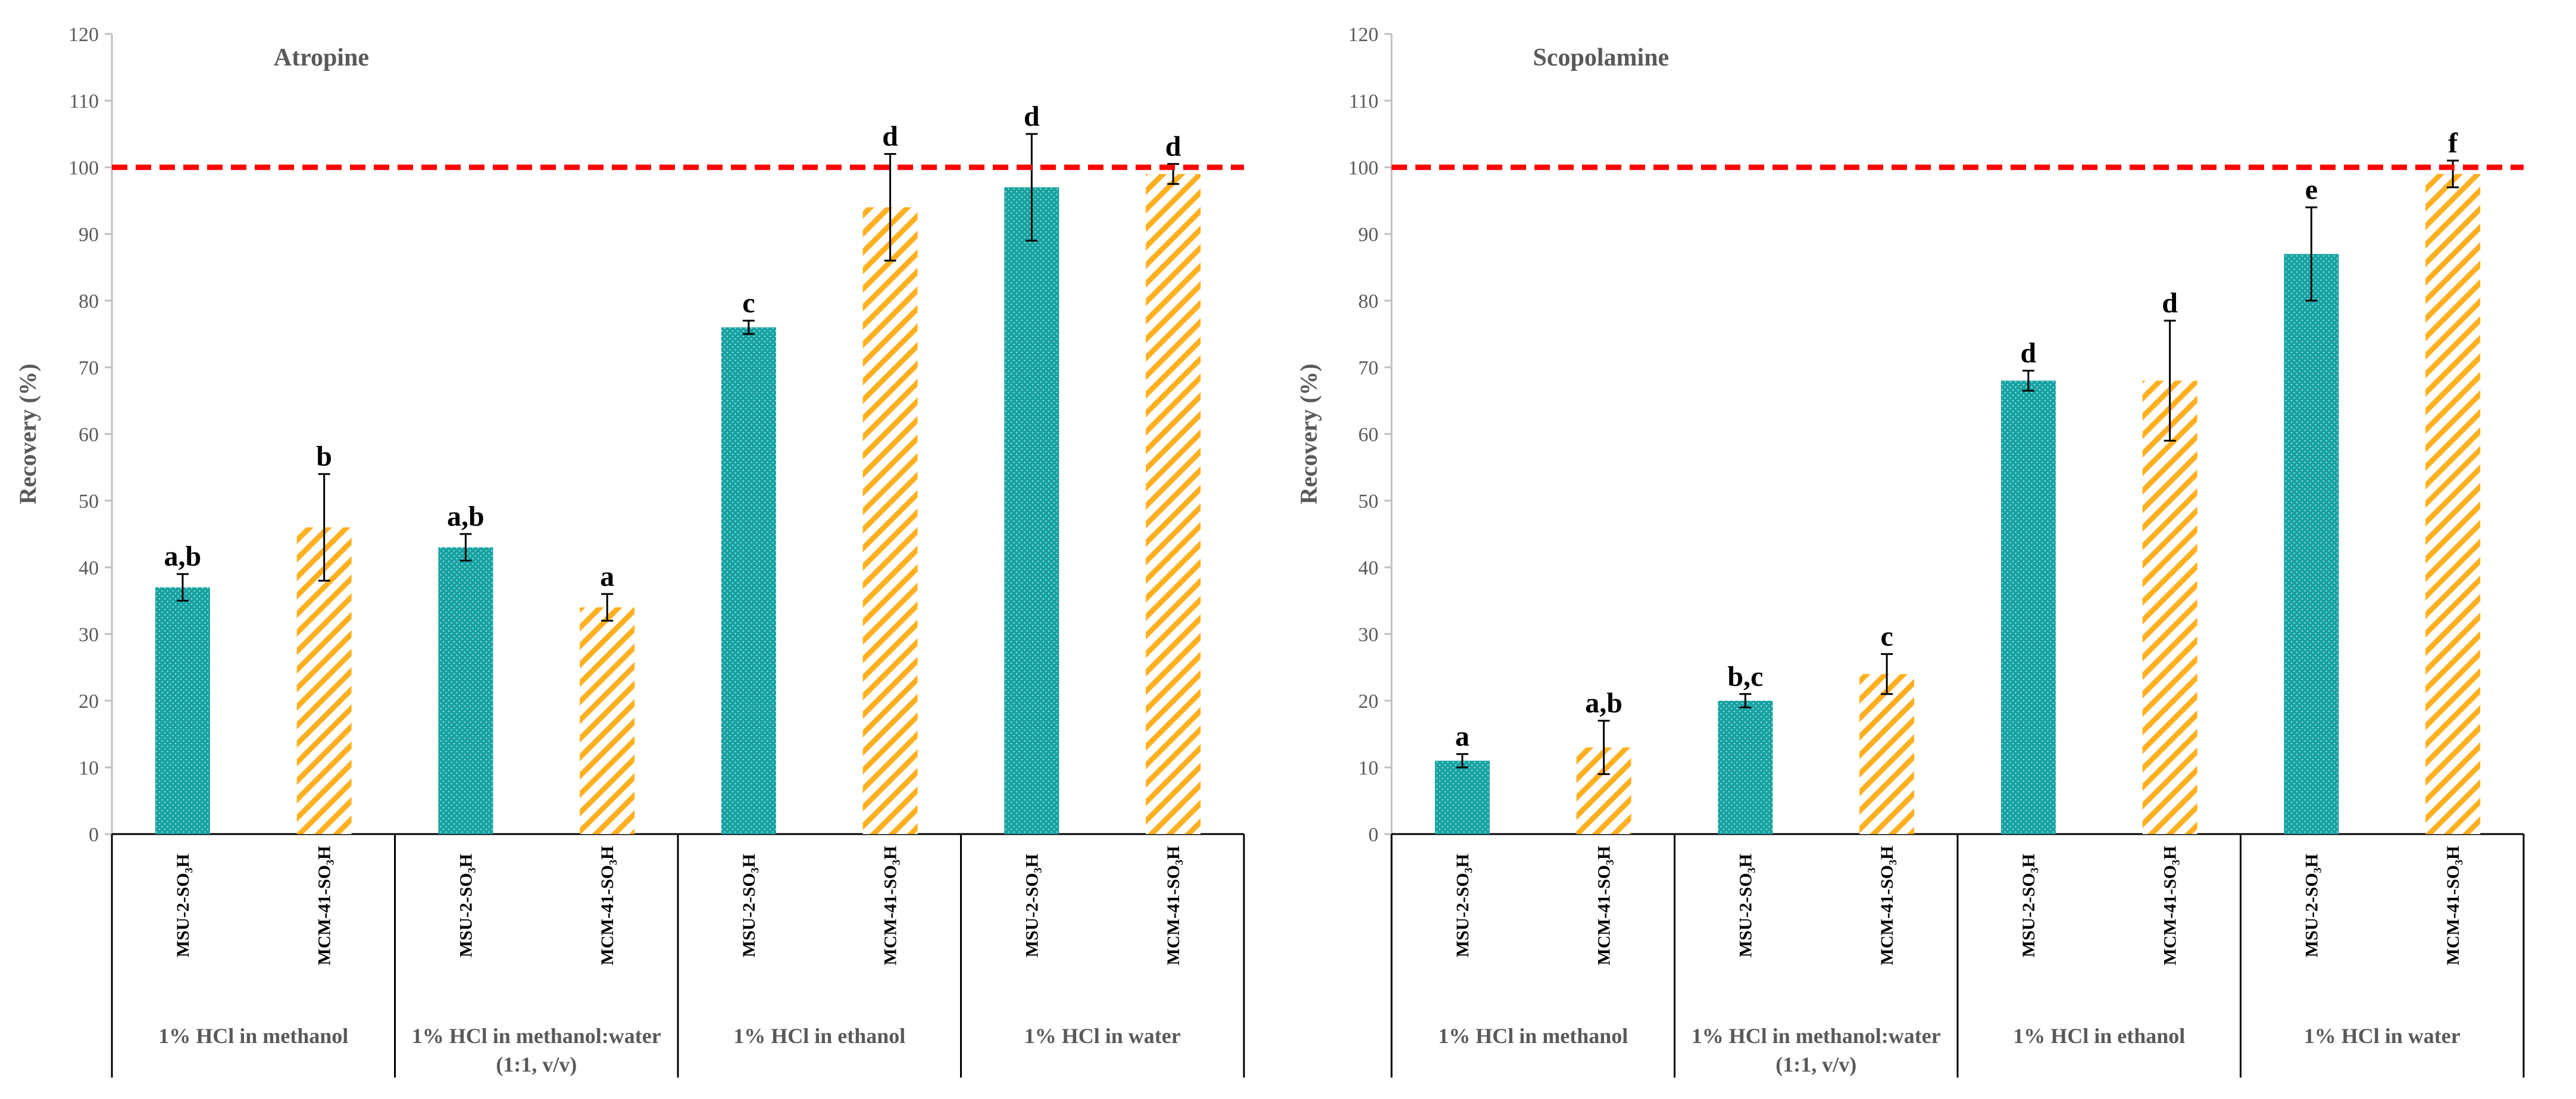 This screenshot has height=1099, width=2576. Describe the element at coordinates (2453, 143) in the screenshot. I see `significance-letter: f` at that location.